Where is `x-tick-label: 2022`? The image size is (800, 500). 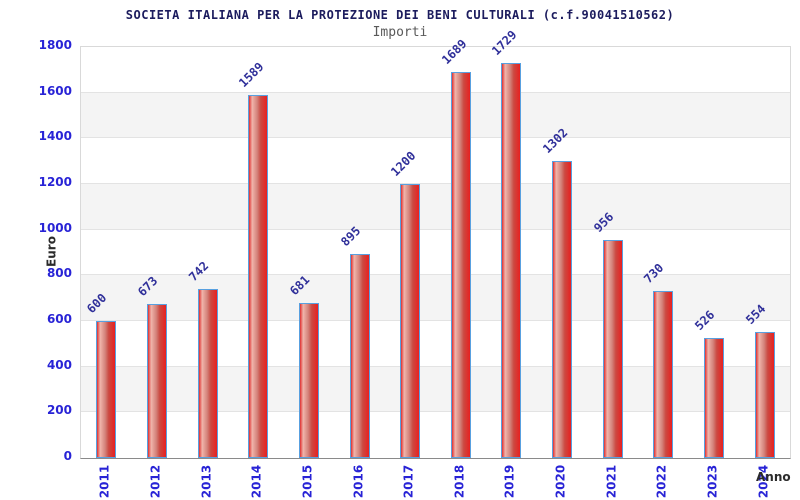
x-tick-label: 2022 is located at coordinates (661, 481).